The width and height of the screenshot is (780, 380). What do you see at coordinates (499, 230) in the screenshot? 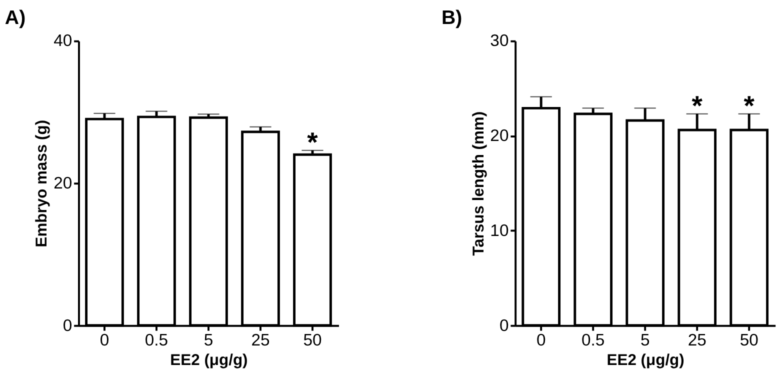
I see `y-tick-label: 10` at bounding box center [499, 230].